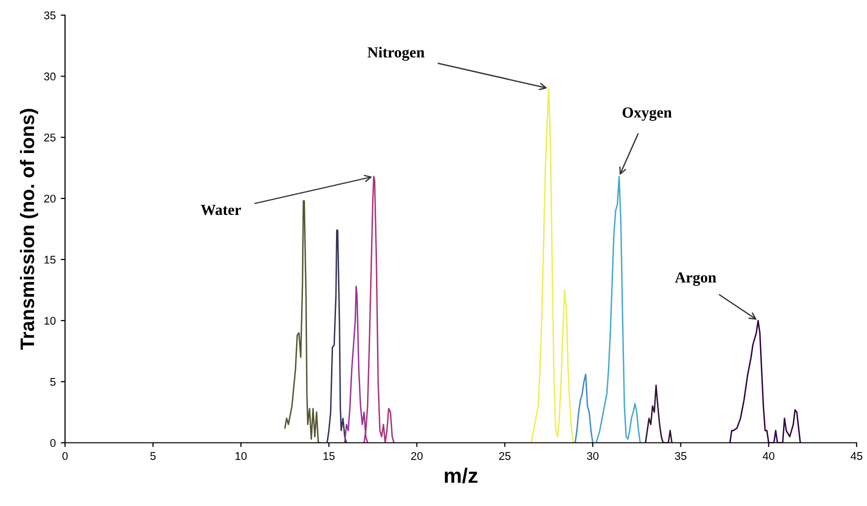 This screenshot has height=506, width=867. Describe the element at coordinates (53, 382) in the screenshot. I see `y-tick-label: 5` at that location.